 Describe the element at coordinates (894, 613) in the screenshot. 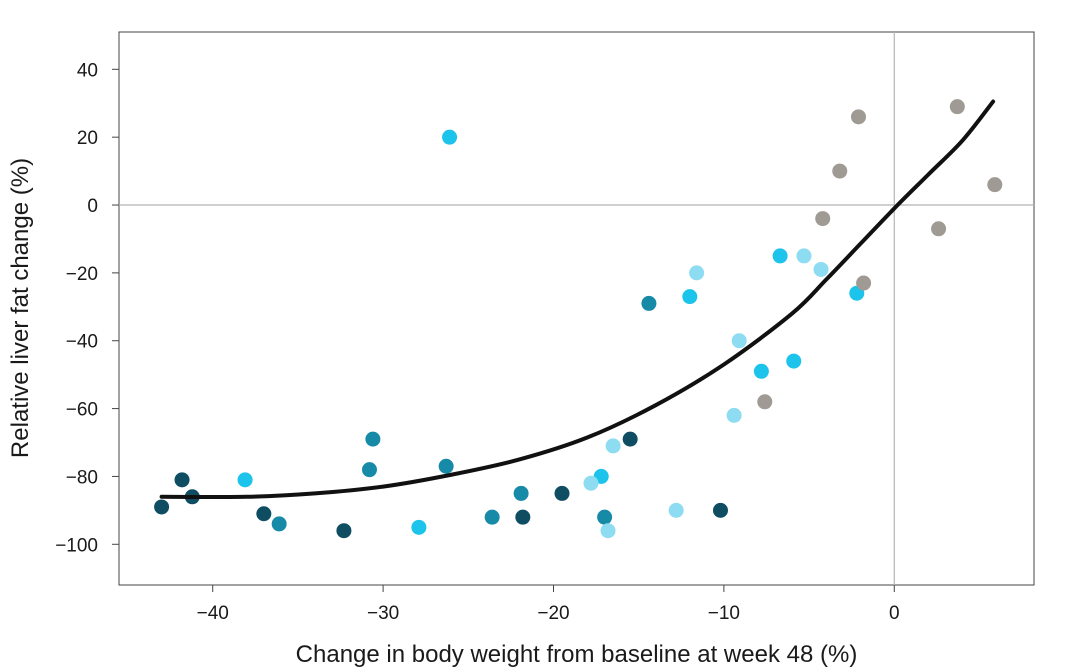

I see `x-tick-label: 0` at that location.